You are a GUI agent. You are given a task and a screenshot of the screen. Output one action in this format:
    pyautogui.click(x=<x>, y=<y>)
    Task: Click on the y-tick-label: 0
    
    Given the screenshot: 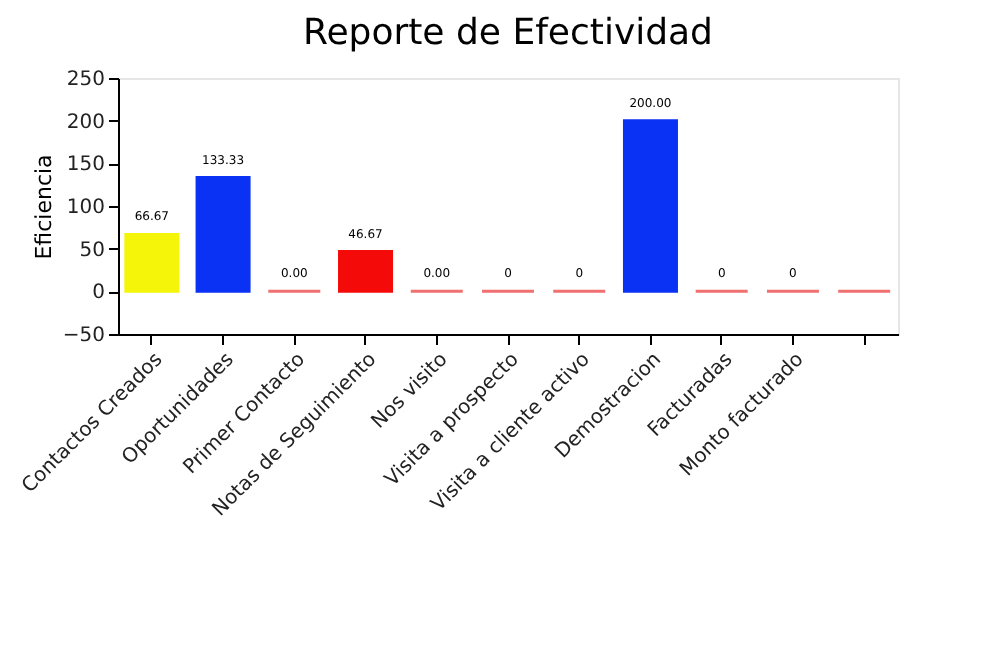 What is the action you would take?
    pyautogui.click(x=98, y=293)
    